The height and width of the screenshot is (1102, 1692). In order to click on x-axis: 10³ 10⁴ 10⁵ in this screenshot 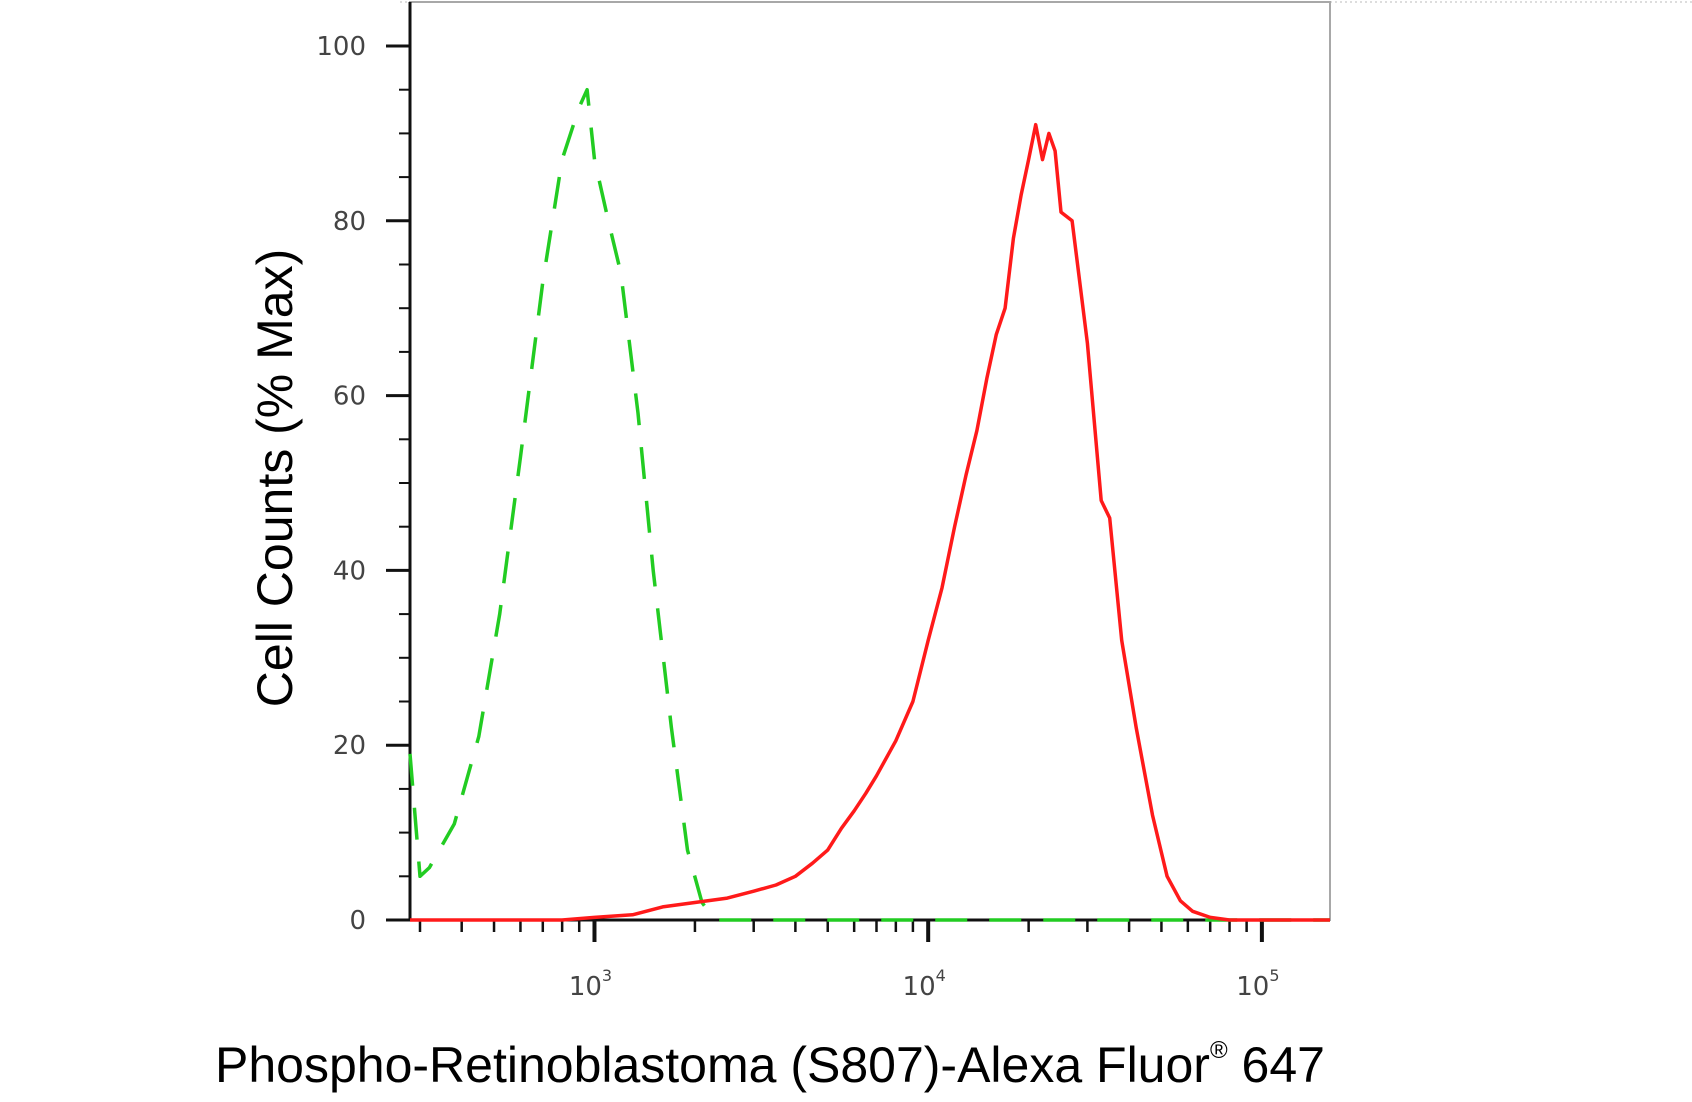, I will do `click(870, 960)`.